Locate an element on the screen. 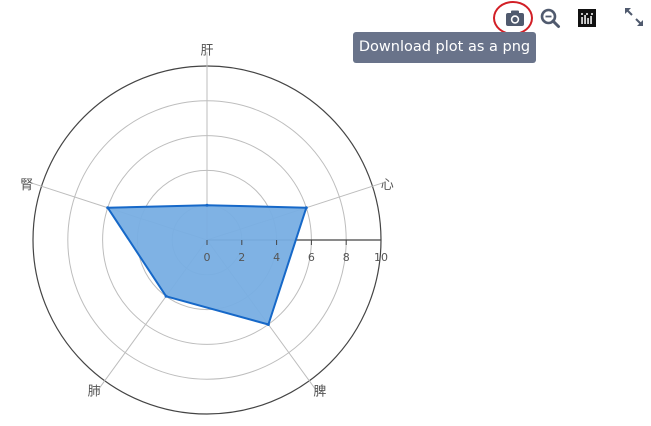 This screenshot has width=651, height=426. data-polygon is located at coordinates (207, 265).